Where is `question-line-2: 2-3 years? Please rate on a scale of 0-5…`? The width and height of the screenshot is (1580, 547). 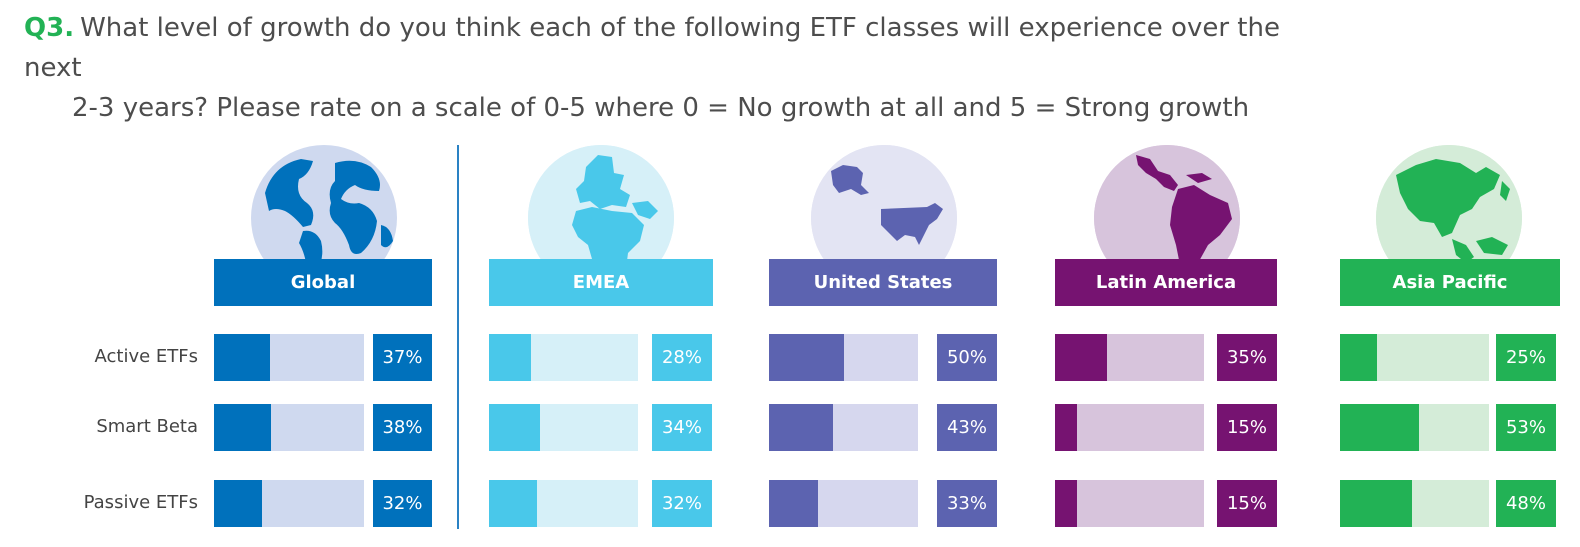 question-line-2: 2-3 years? Please rate on a scale of 0-5… is located at coordinates (661, 108).